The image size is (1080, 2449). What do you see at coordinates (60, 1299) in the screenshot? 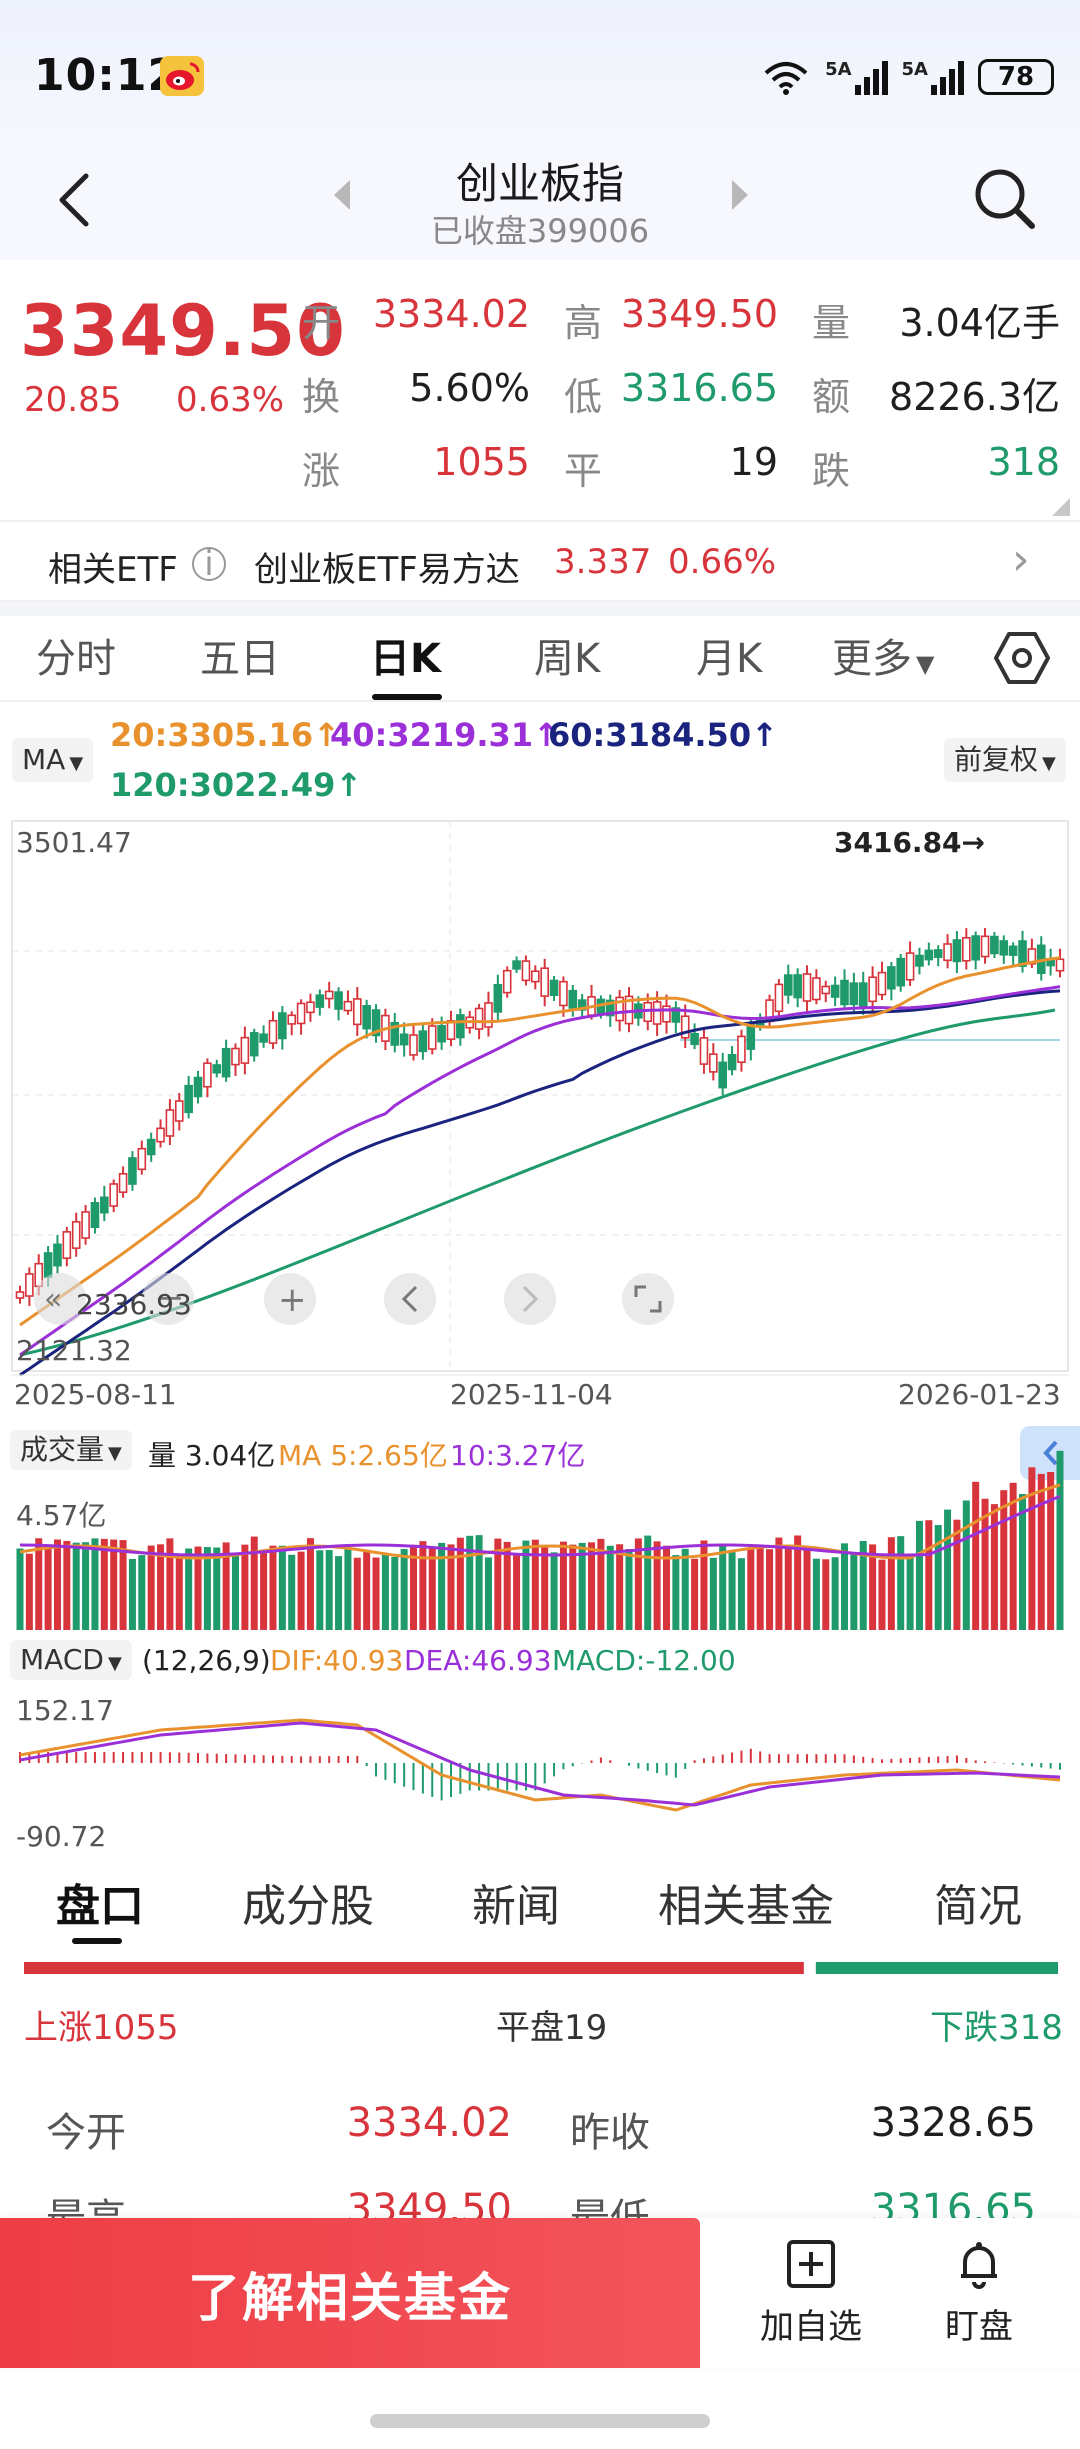
I see `zoom-out-left-button` at bounding box center [60, 1299].